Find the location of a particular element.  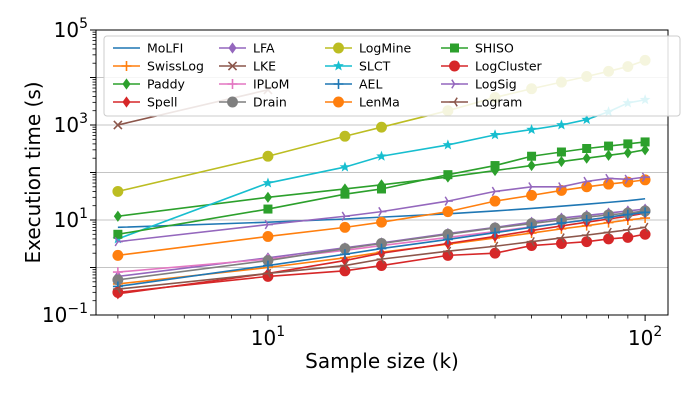

series-logsig is located at coordinates (382, 209).